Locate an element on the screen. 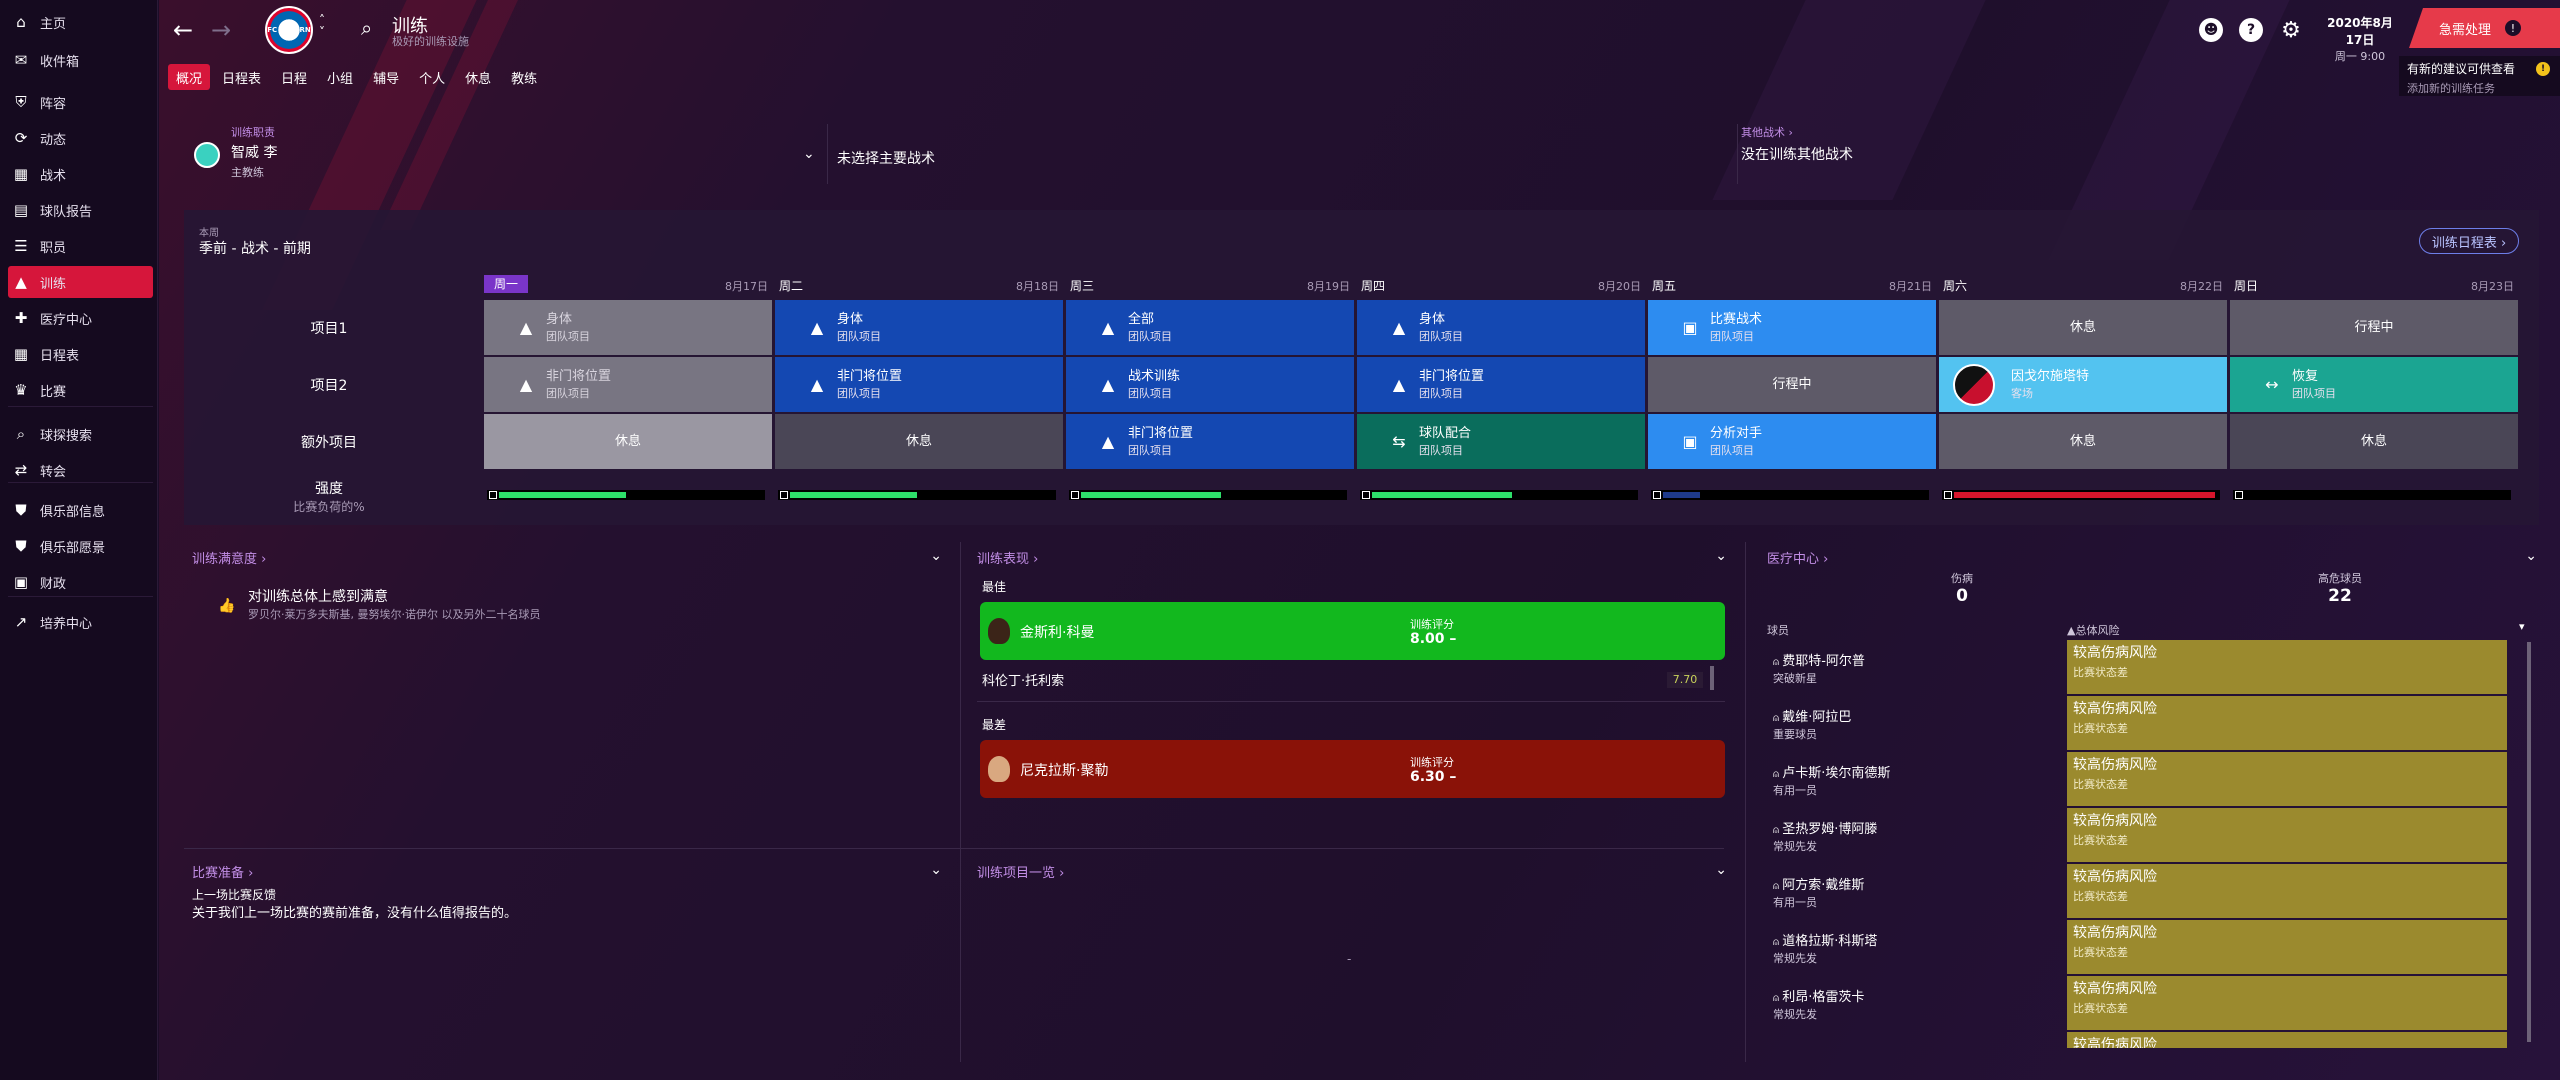 The image size is (2560, 1080). sidebar-item: ⌕ 球探搜索 is located at coordinates (80, 434).